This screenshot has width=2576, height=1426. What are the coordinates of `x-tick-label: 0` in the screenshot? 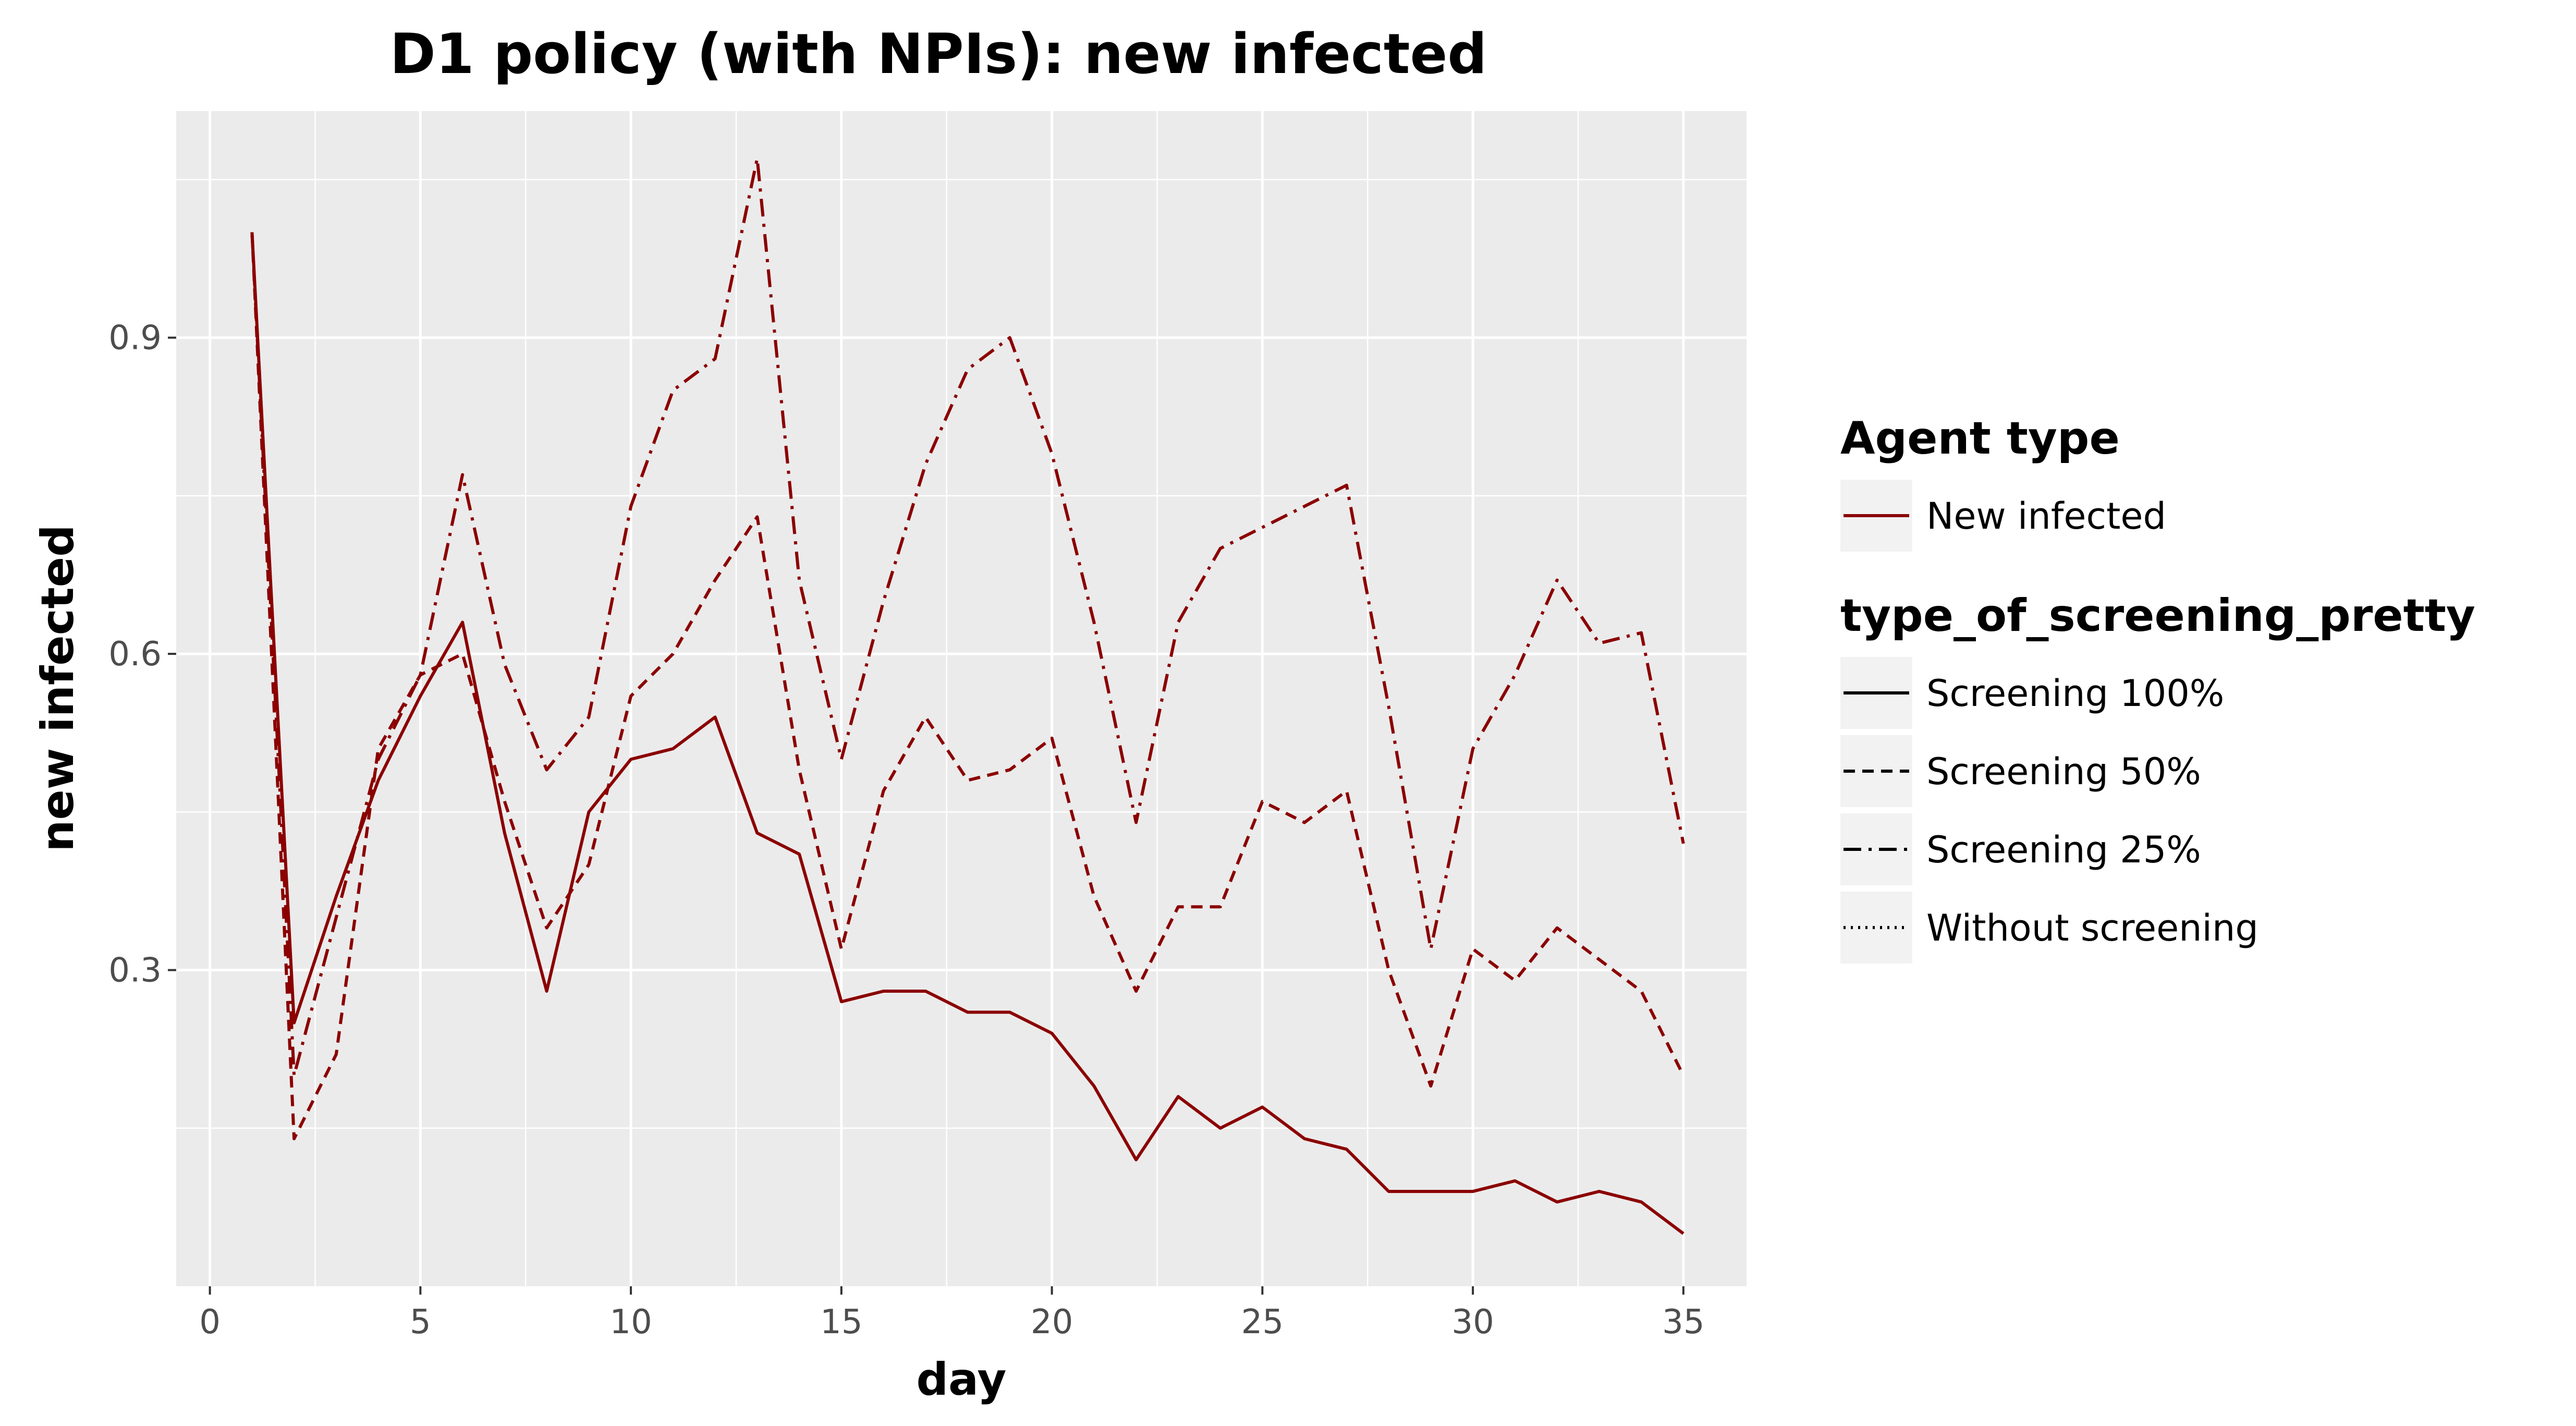 It's located at (210, 1323).